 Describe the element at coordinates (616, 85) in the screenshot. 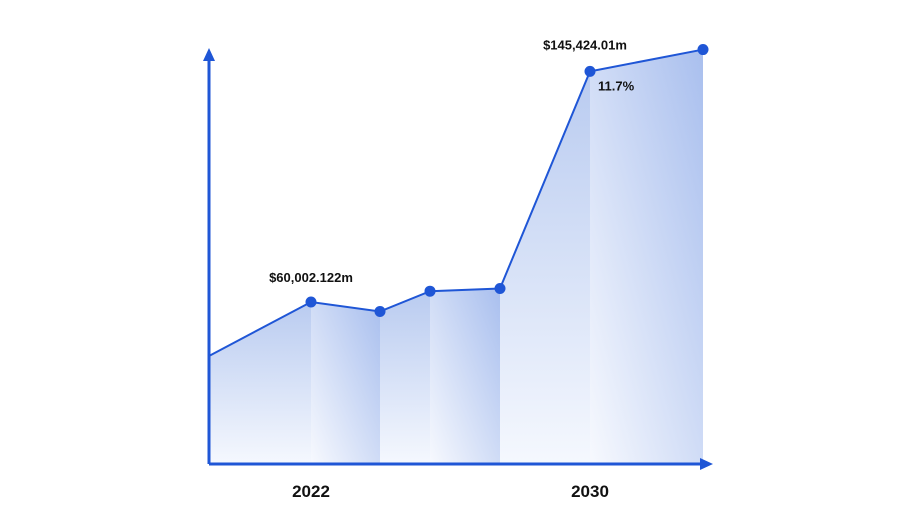

I see `annotation-3: 11.7%` at that location.